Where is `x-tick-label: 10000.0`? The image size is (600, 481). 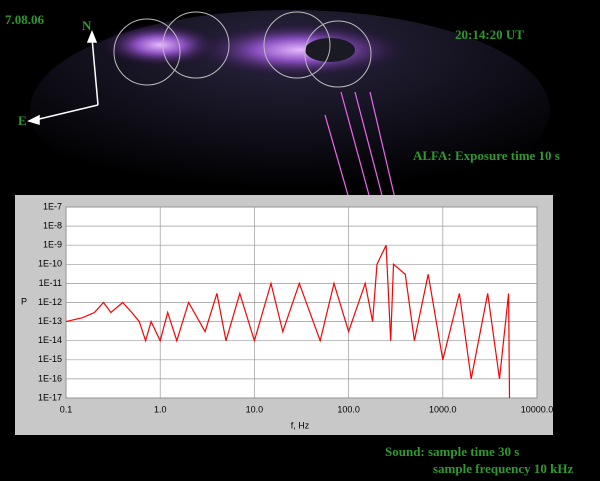
x-tick-label: 10000.0 is located at coordinates (537, 409).